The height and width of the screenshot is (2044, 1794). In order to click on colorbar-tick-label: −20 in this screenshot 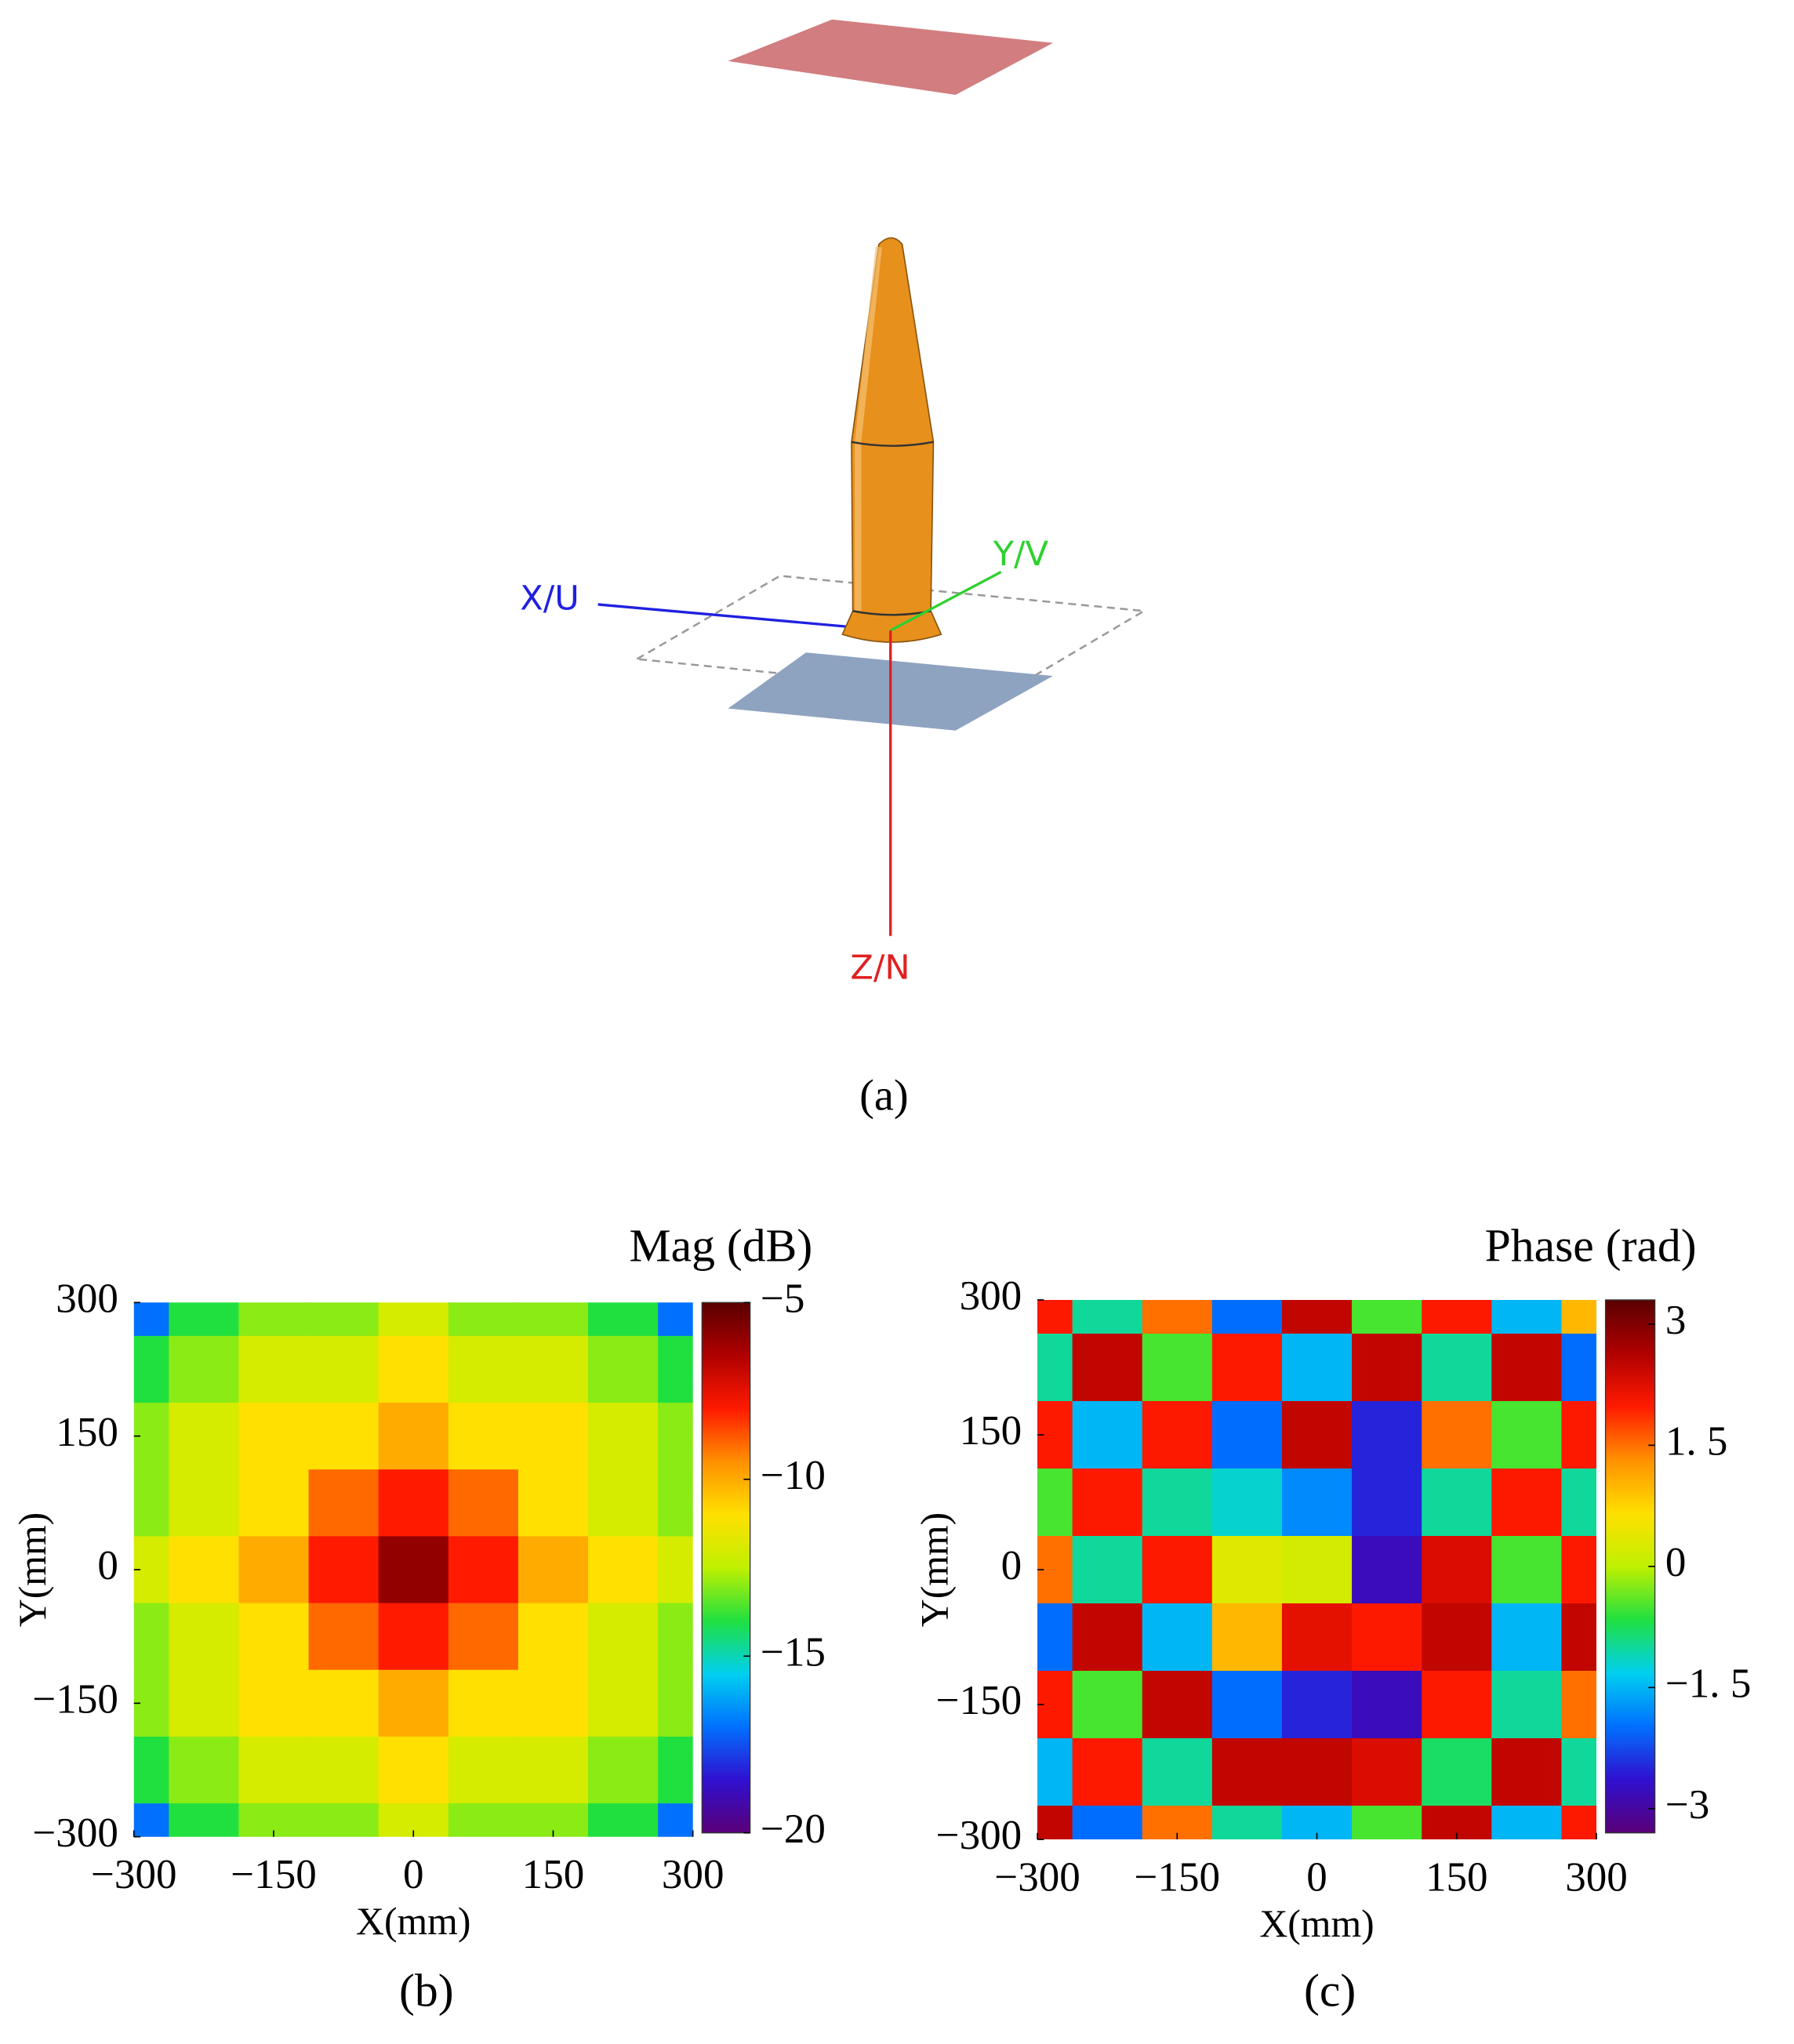, I will do `click(793, 1829)`.